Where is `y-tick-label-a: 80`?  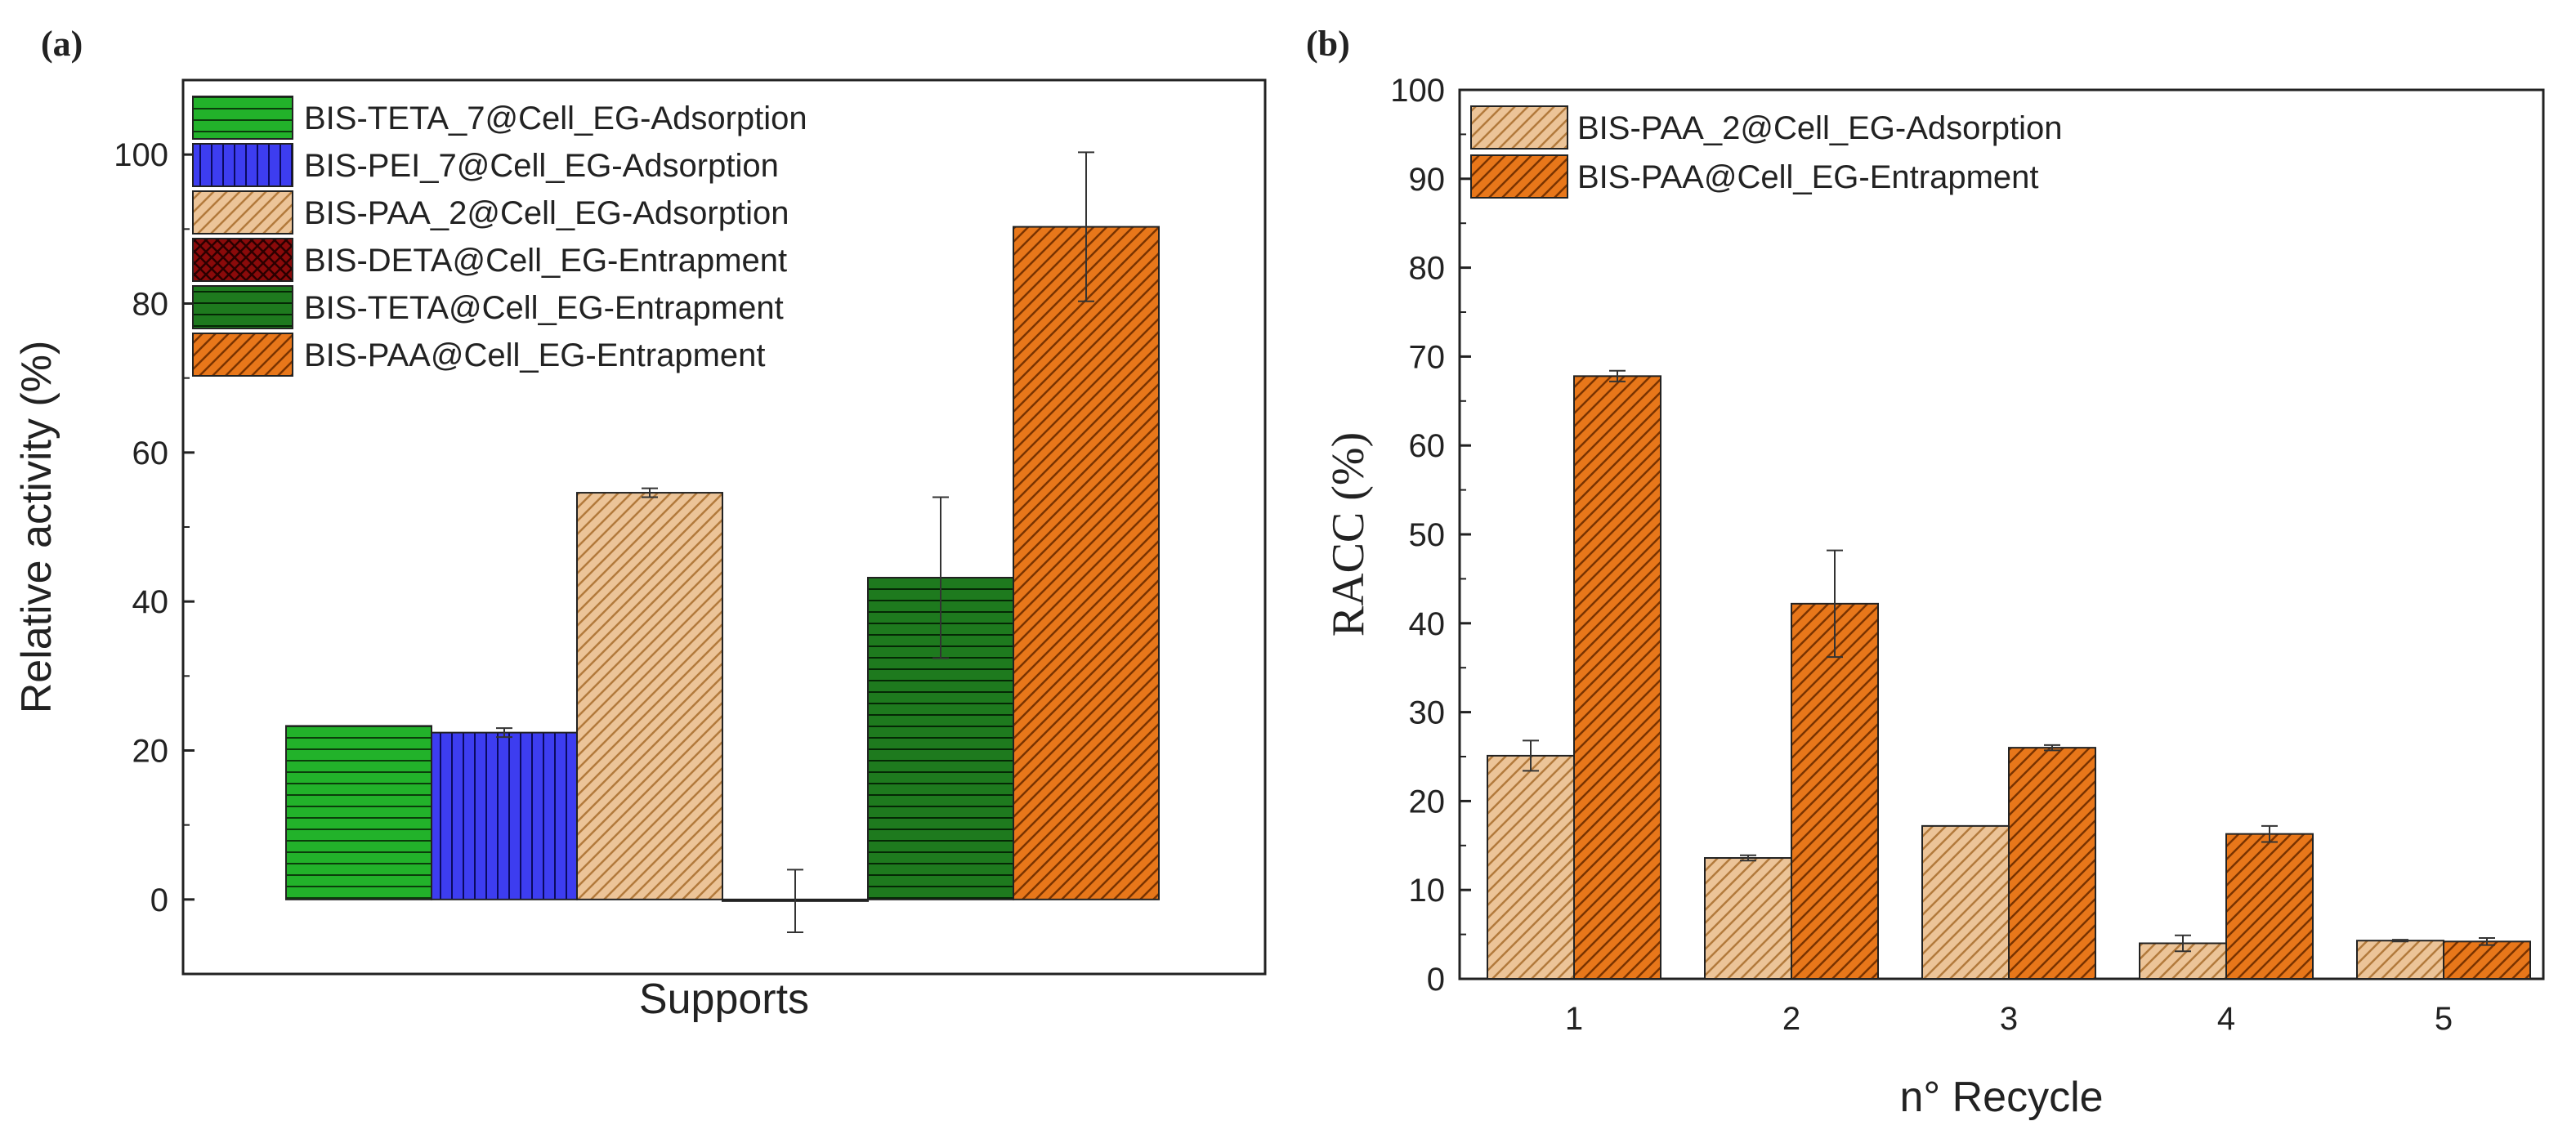
y-tick-label-a: 80 is located at coordinates (150, 305).